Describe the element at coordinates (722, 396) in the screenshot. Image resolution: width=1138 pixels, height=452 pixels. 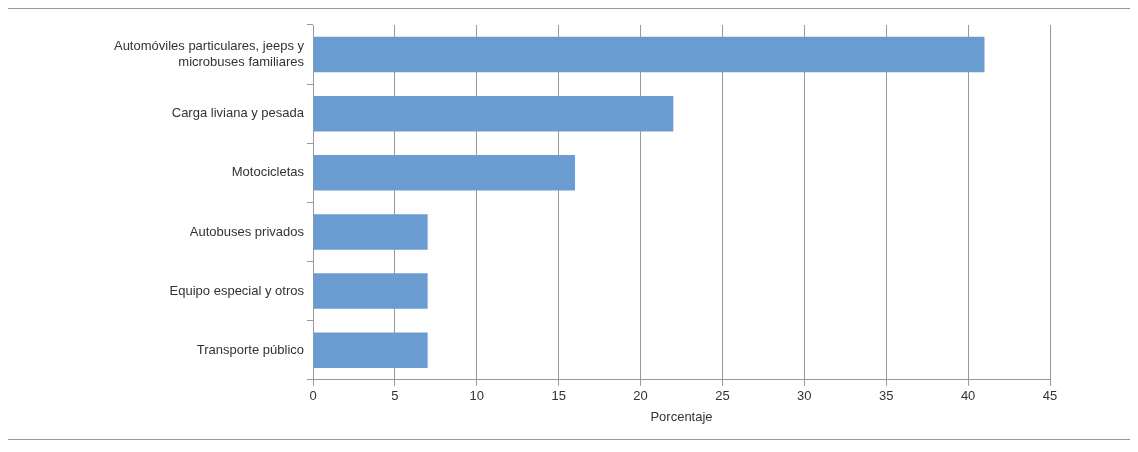
I see `x-tick-label: 25` at that location.